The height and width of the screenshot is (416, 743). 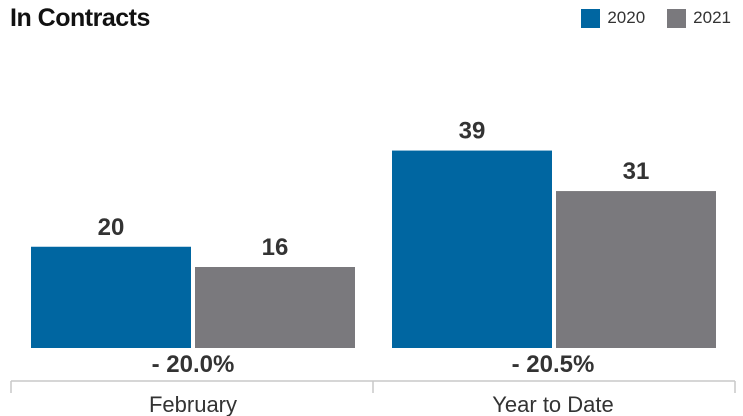 What do you see at coordinates (193, 364) in the screenshot?
I see `change-label-february: - 20.0%` at bounding box center [193, 364].